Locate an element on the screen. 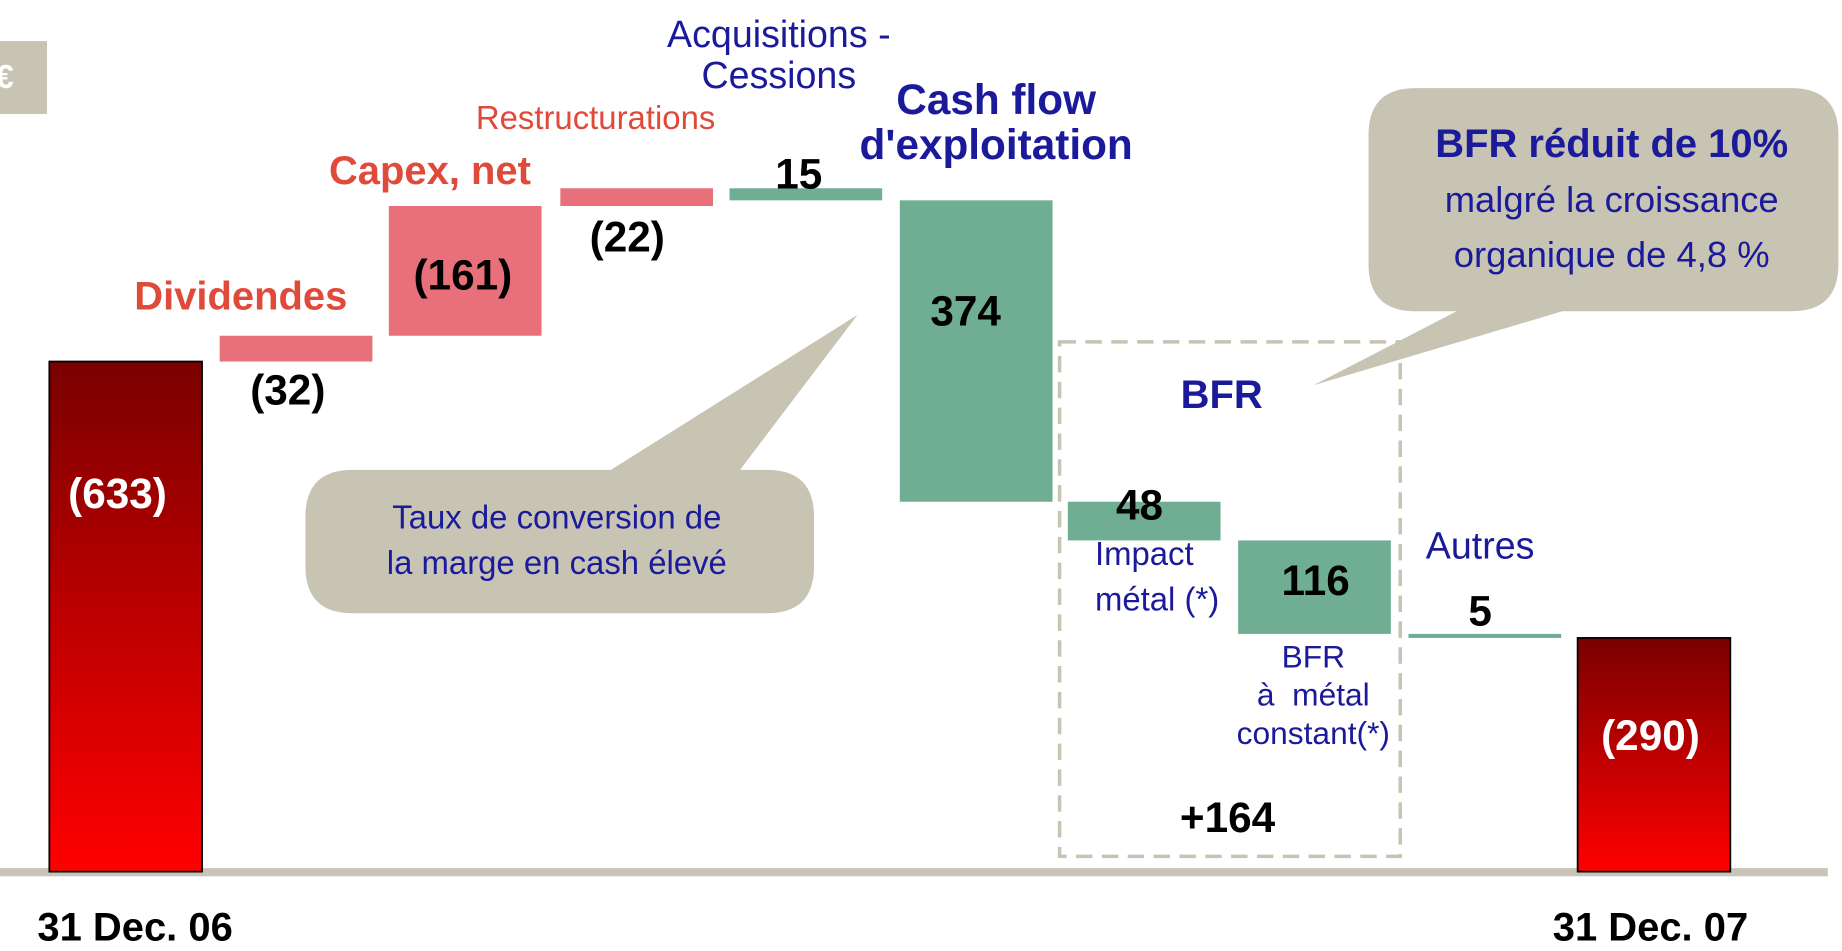  bfr-box is located at coordinates (1230, 599).